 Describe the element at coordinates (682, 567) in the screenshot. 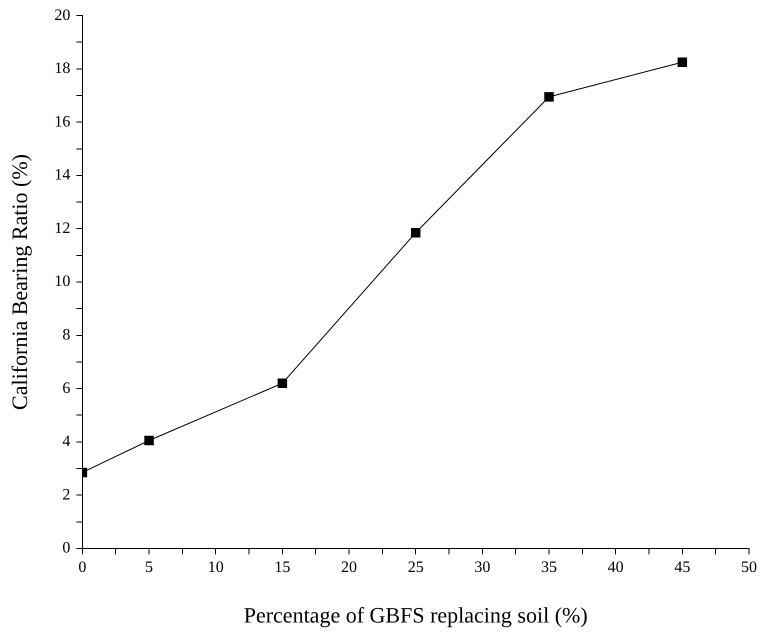

I see `x-tick-label: 45` at that location.